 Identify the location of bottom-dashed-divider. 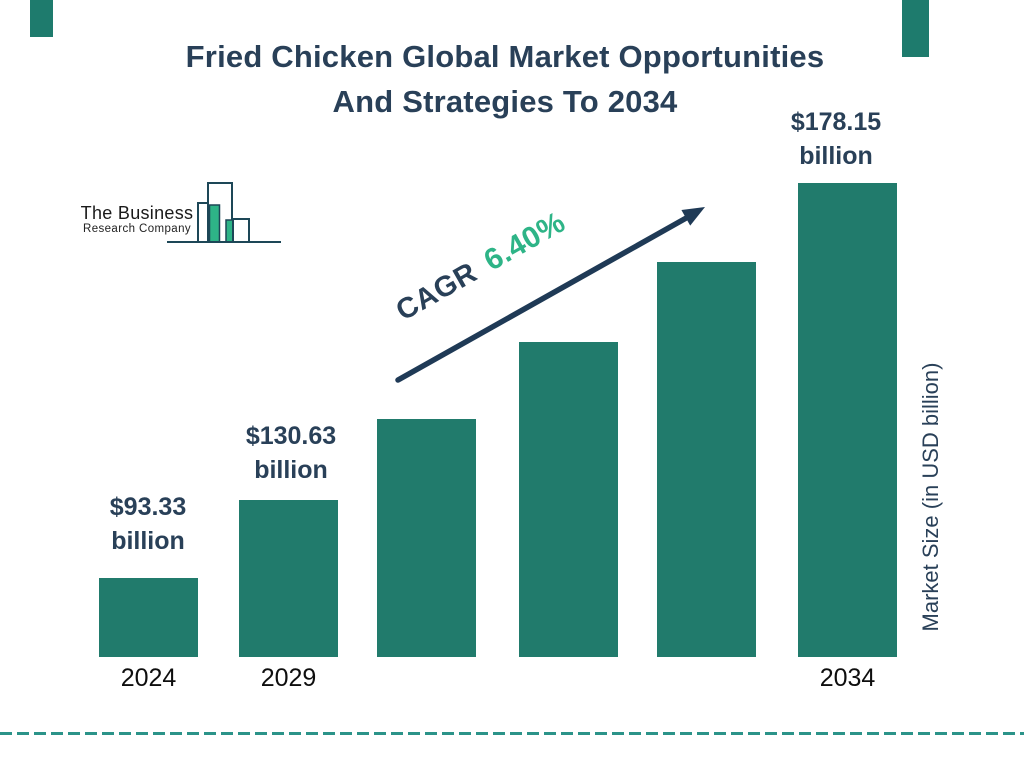
(512, 733).